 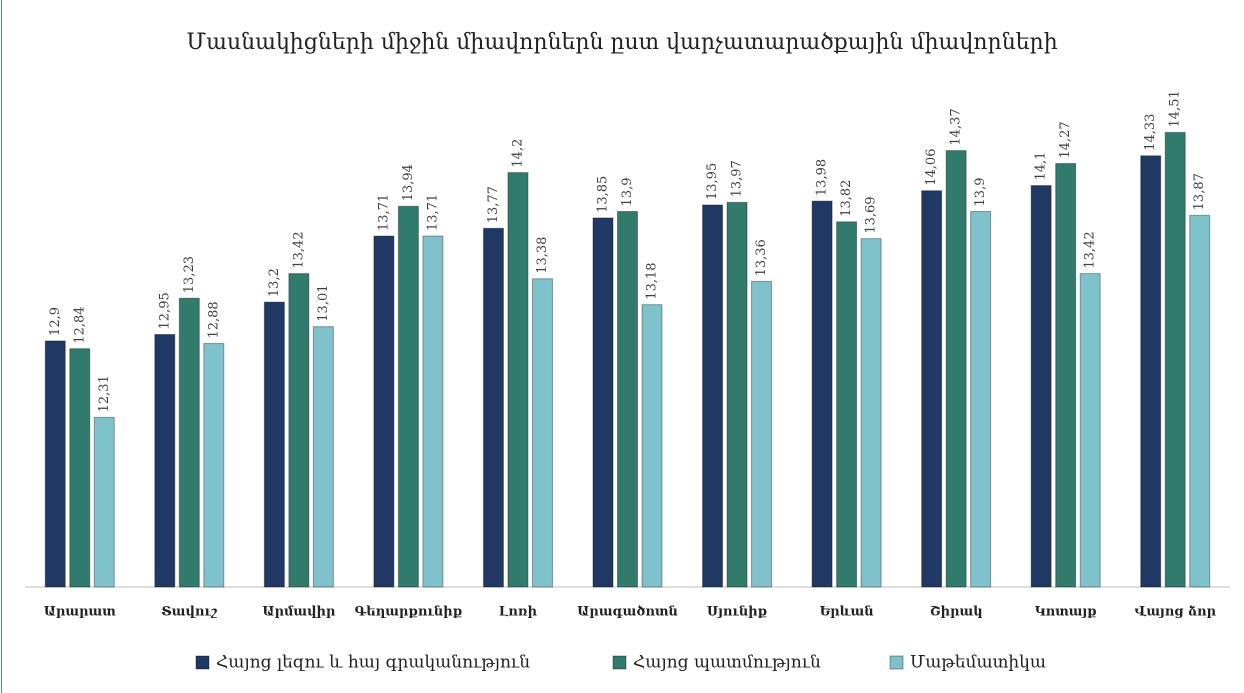 I want to click on x-tick-label: Շիրակ, so click(x=956, y=612).